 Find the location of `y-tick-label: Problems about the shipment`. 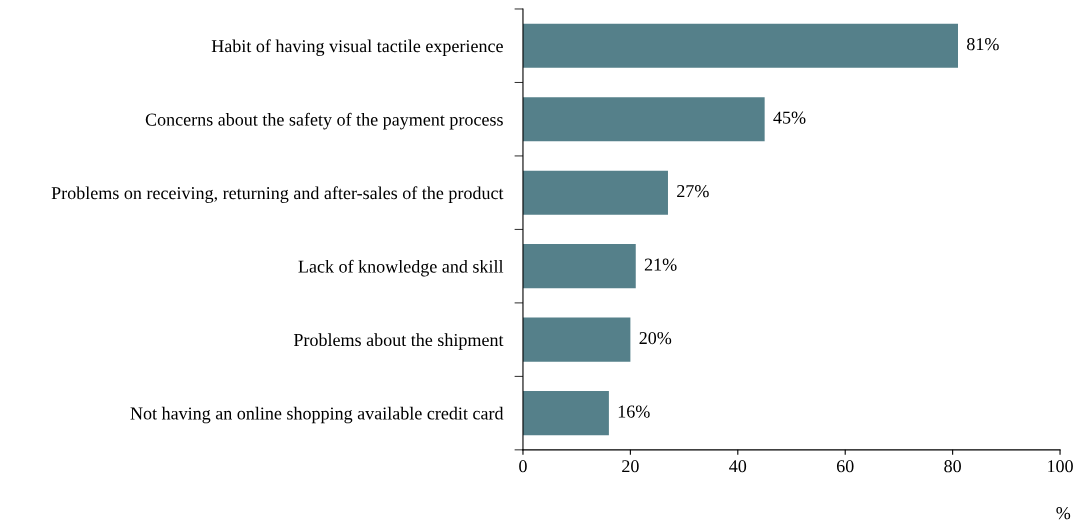

y-tick-label: Problems about the shipment is located at coordinates (398, 341).